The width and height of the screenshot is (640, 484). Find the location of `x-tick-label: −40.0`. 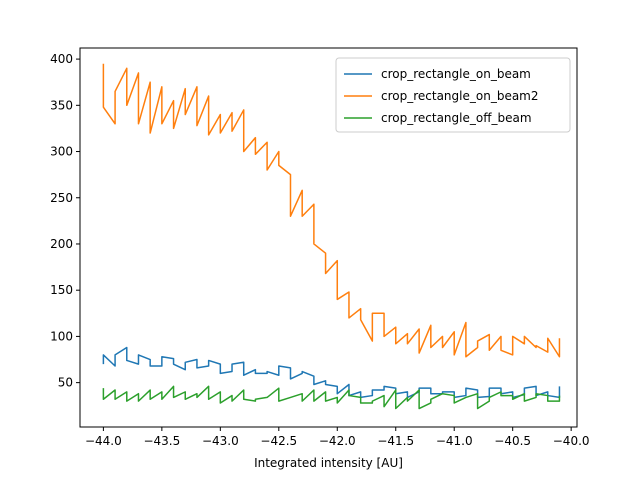

x-tick-label: −40.0 is located at coordinates (571, 441).